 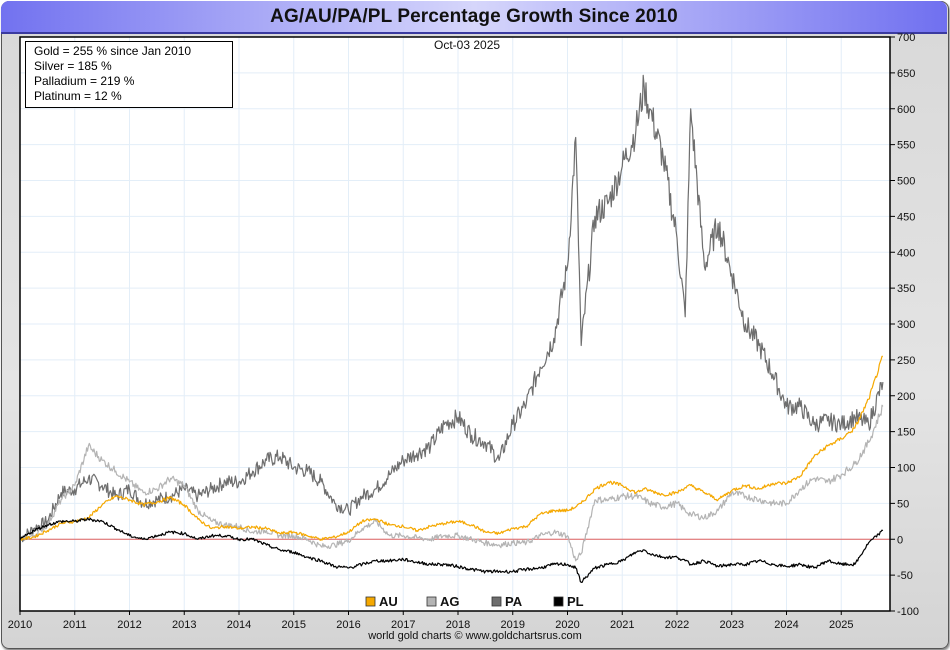 I want to click on y-tick-label: 200, so click(x=906, y=397).